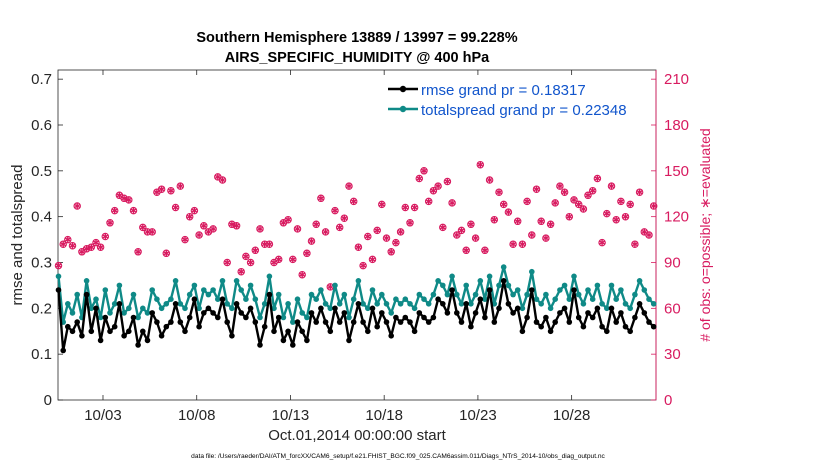 The height and width of the screenshot is (470, 830). What do you see at coordinates (41, 263) in the screenshot?
I see `y-left-tick-label: 0.3` at bounding box center [41, 263].